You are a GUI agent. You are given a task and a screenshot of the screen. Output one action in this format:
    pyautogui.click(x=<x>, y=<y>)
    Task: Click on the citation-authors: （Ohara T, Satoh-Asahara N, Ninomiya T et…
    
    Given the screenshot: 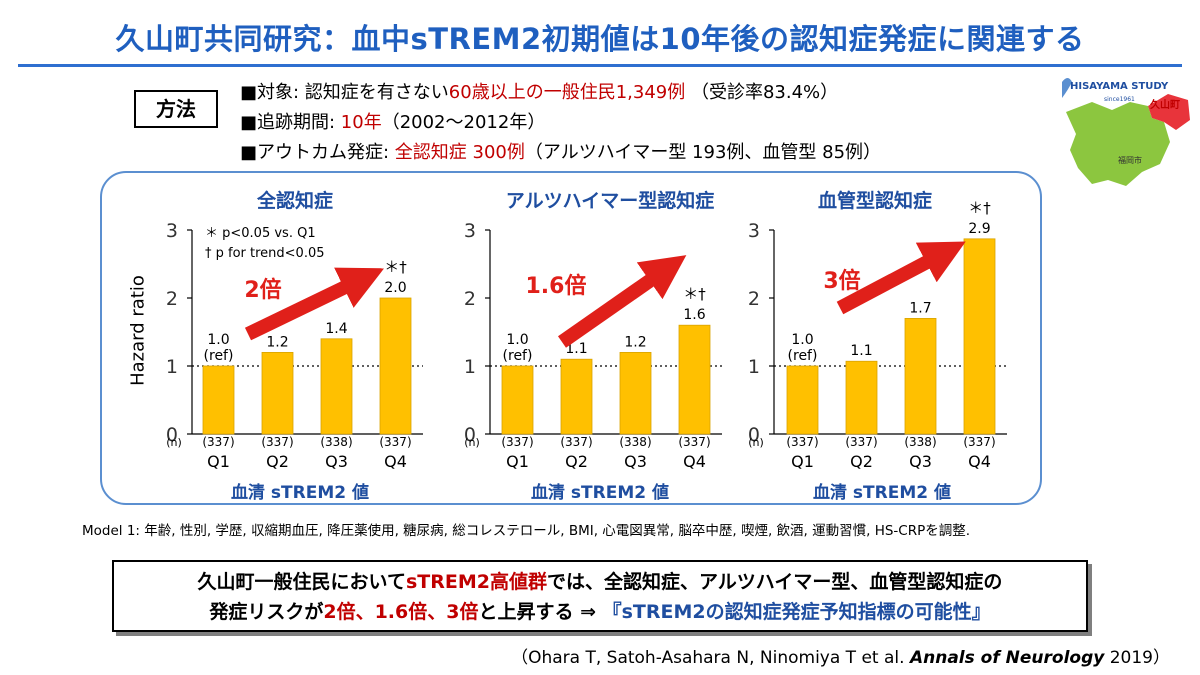 What is the action you would take?
    pyautogui.click(x=710, y=658)
    